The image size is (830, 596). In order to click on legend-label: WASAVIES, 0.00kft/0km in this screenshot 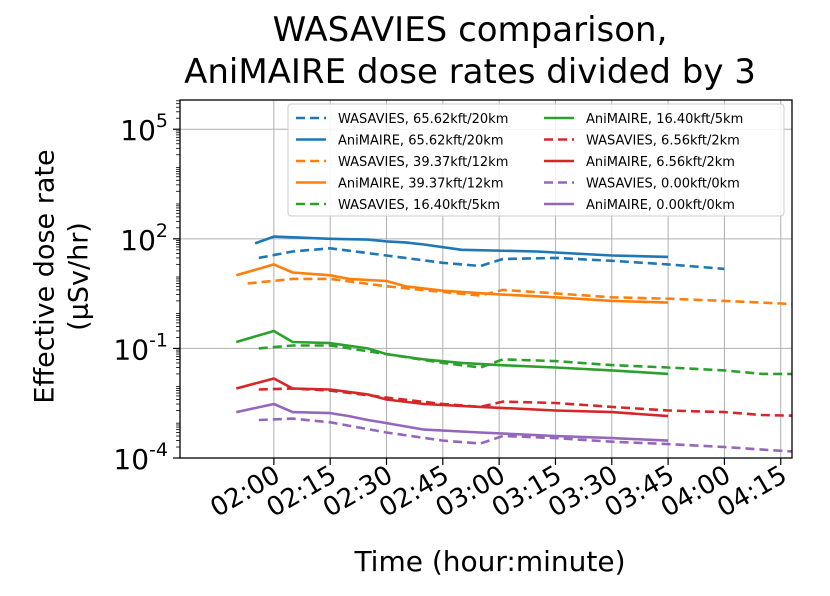, I will do `click(663, 184)`.